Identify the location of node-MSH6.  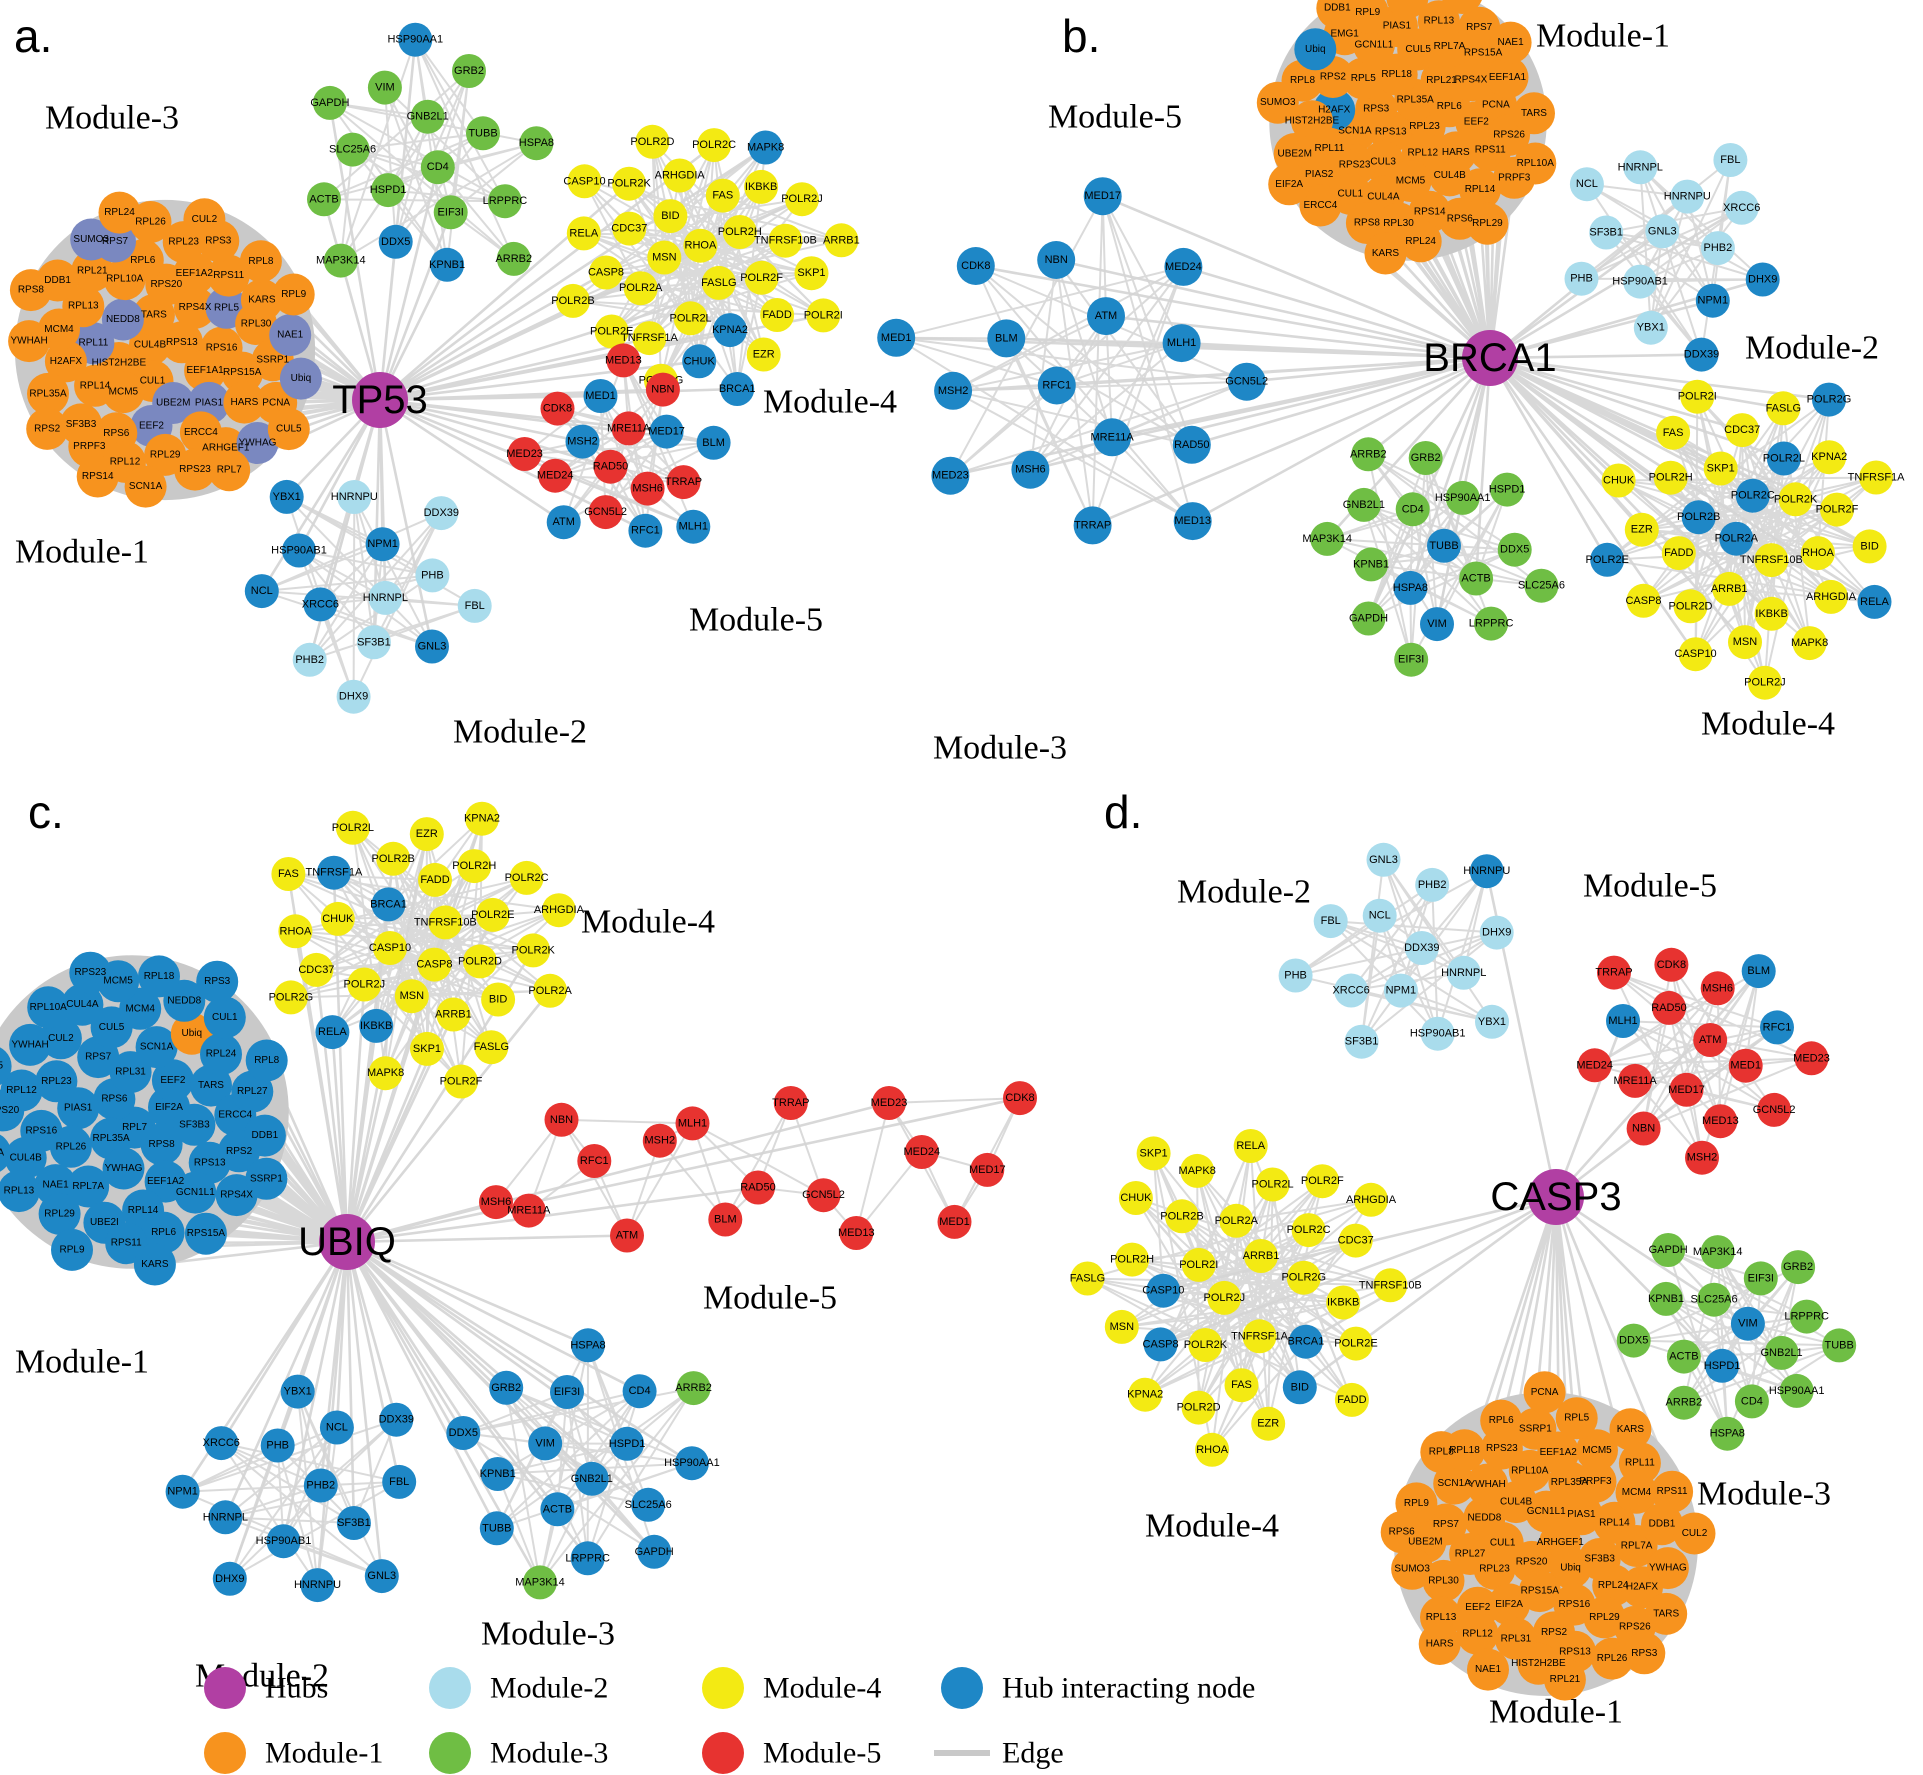
(496, 1202).